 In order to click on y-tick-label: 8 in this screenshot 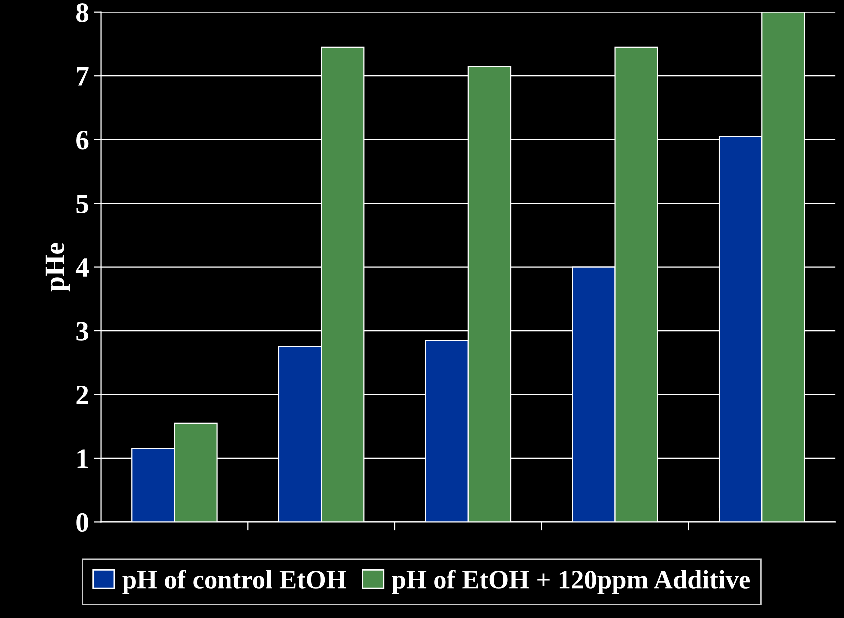, I will do `click(82, 13)`.